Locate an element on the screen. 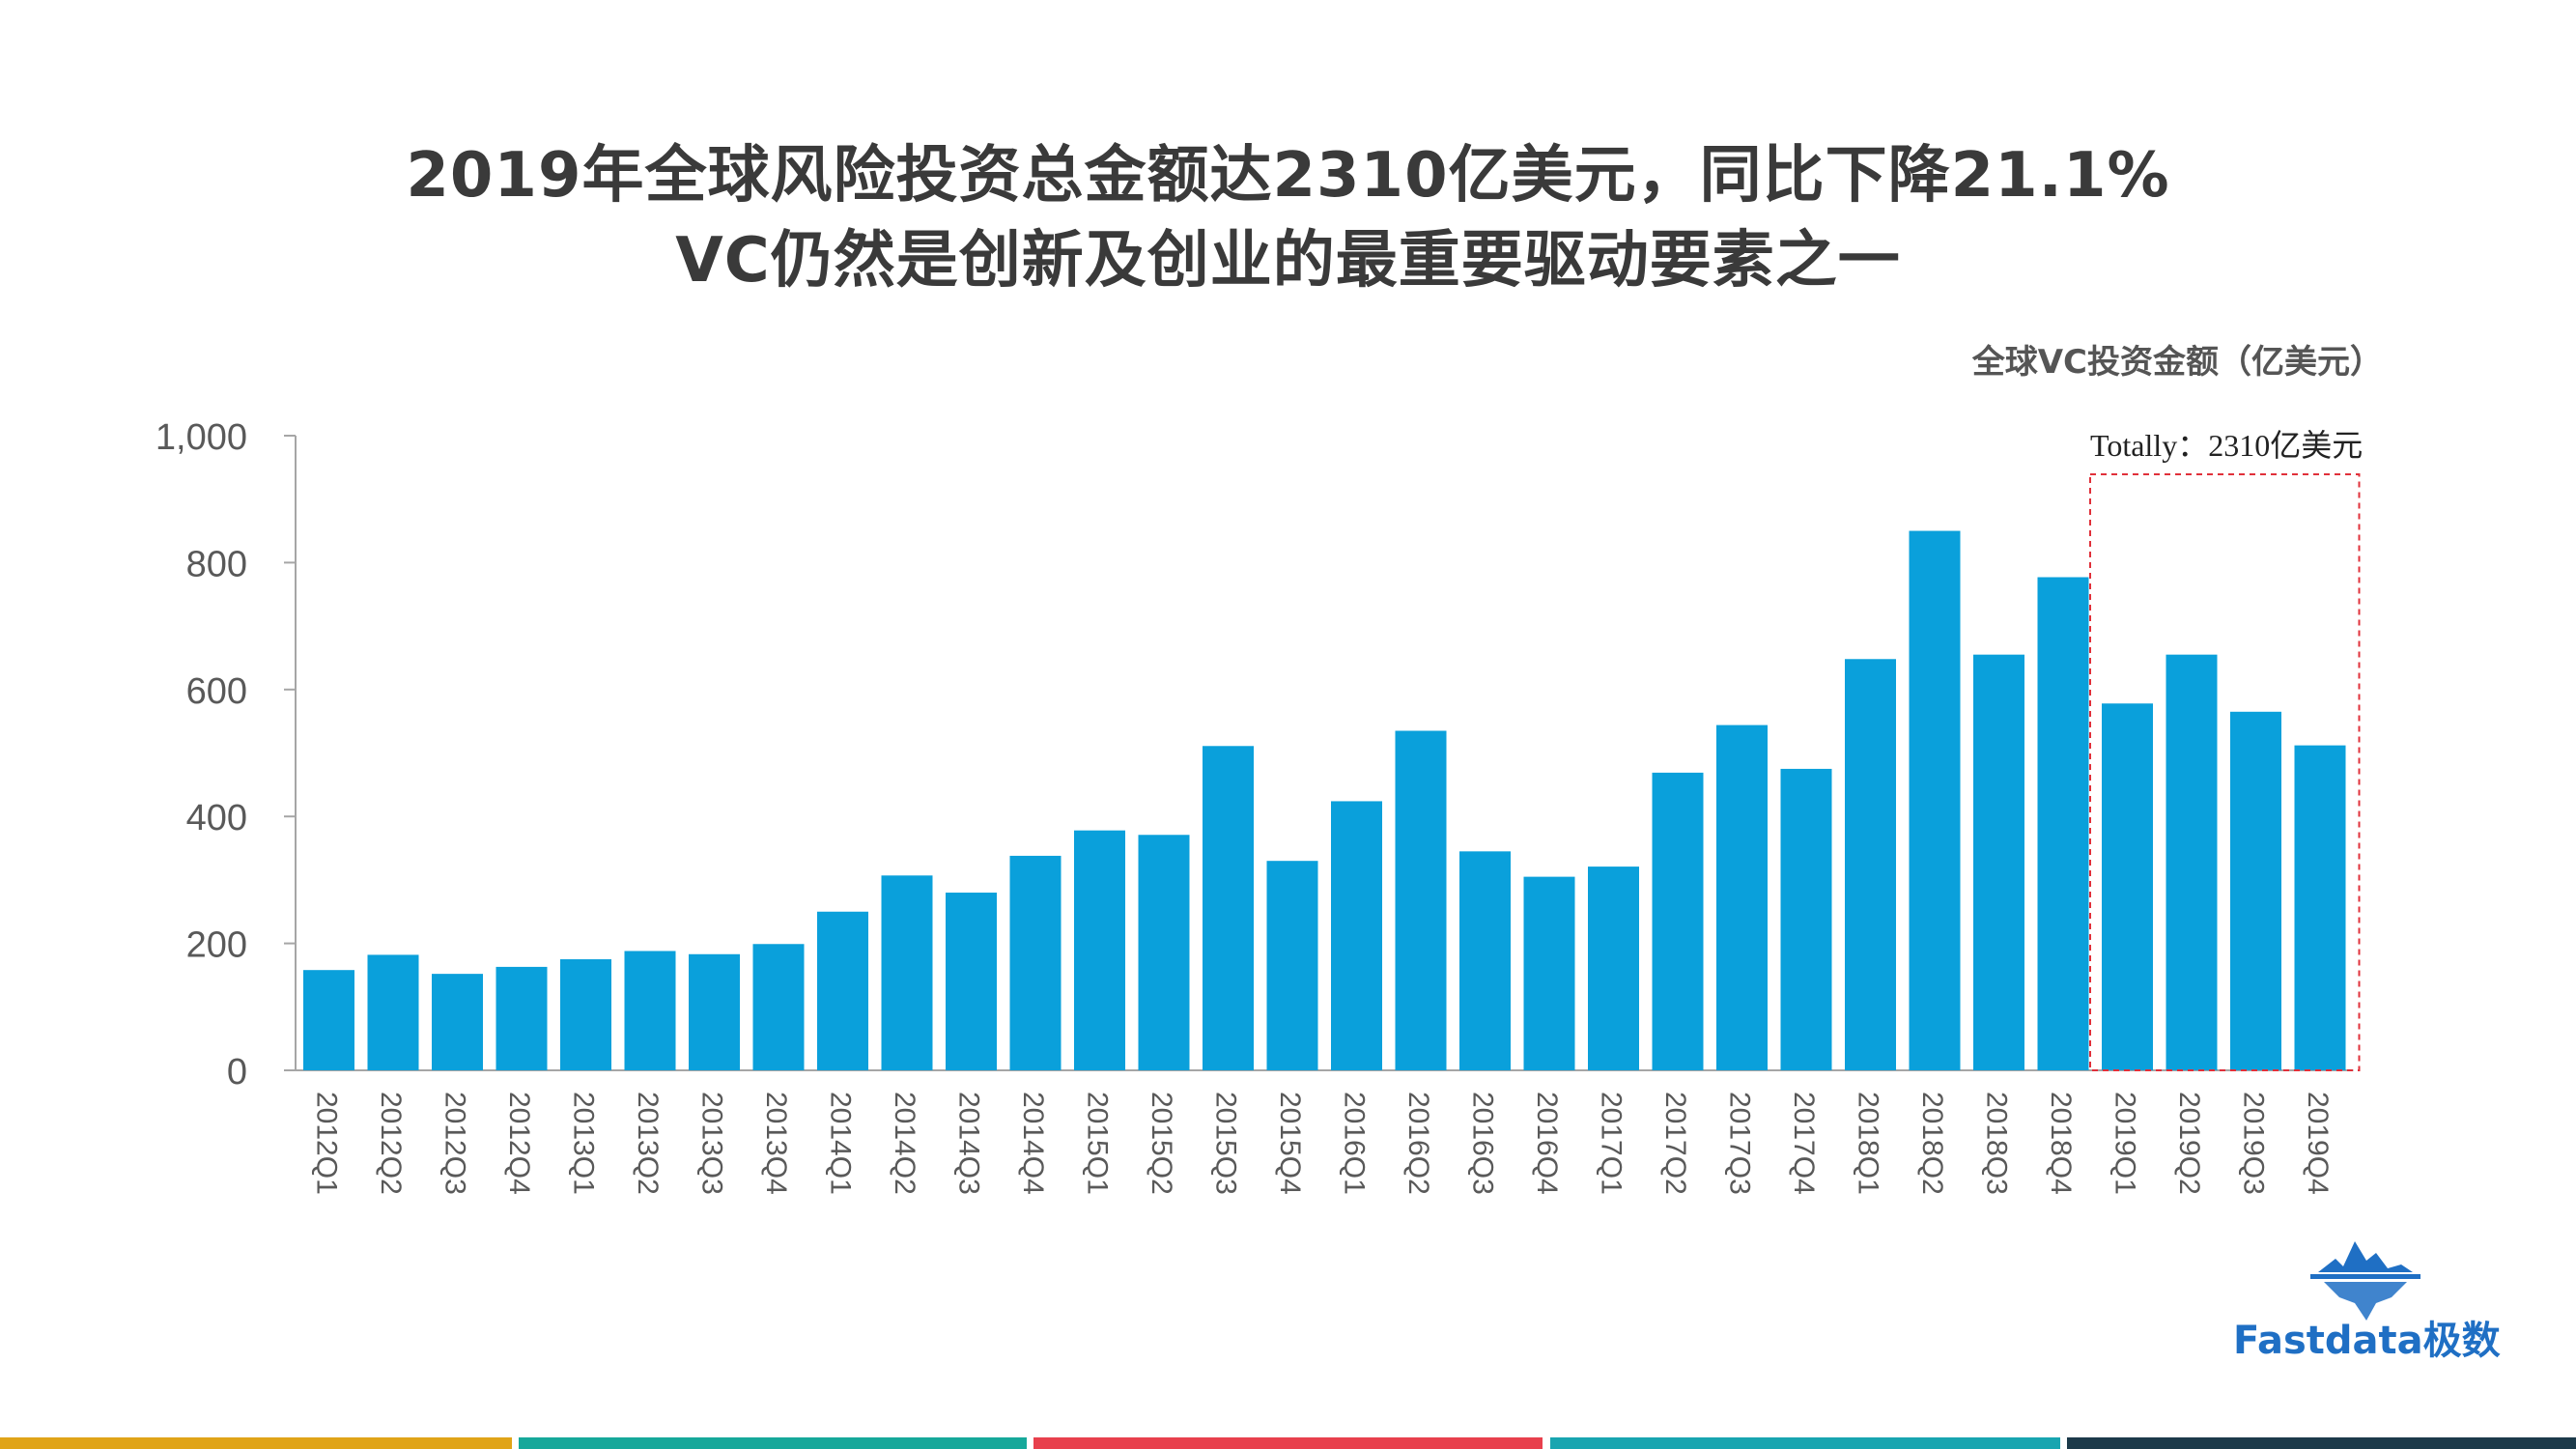 The width and height of the screenshot is (2576, 1449). y-tick-label: 600 is located at coordinates (216, 691).